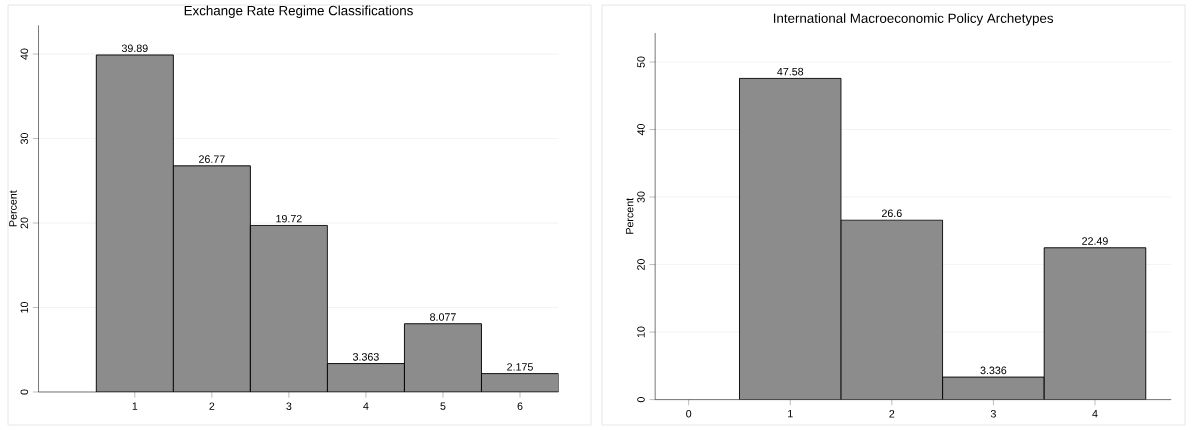 This screenshot has height=430, width=1192. Describe the element at coordinates (790, 71) in the screenshot. I see `data-label: 47.58` at that location.